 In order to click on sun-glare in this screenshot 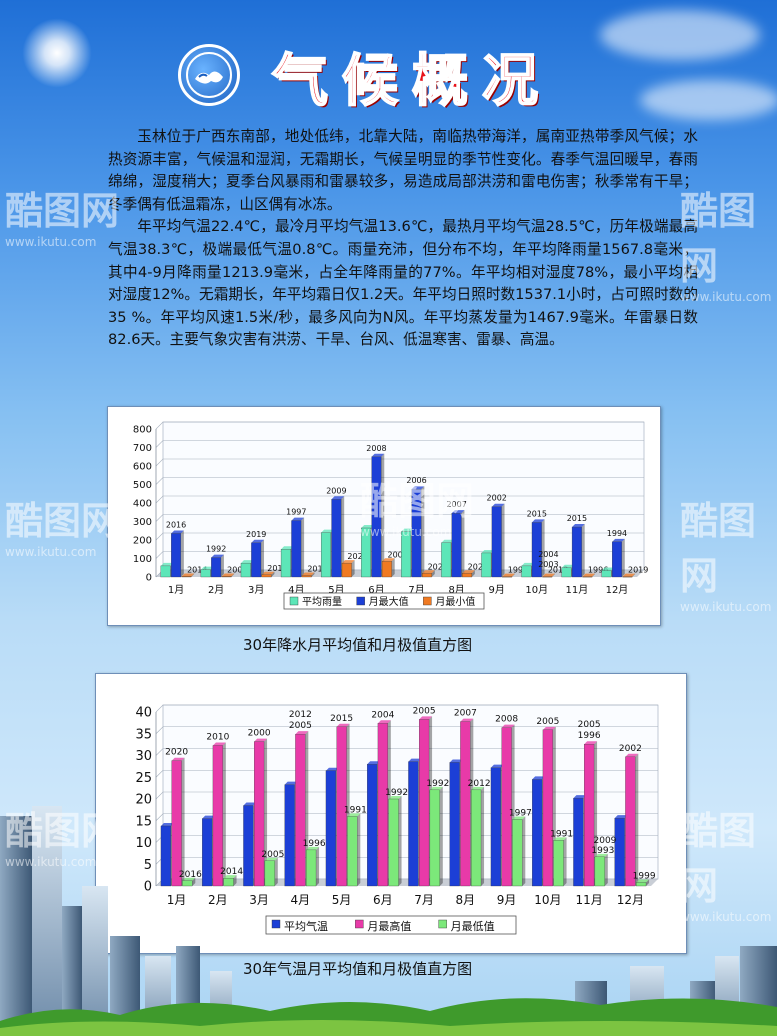, I will do `click(57, 53)`.